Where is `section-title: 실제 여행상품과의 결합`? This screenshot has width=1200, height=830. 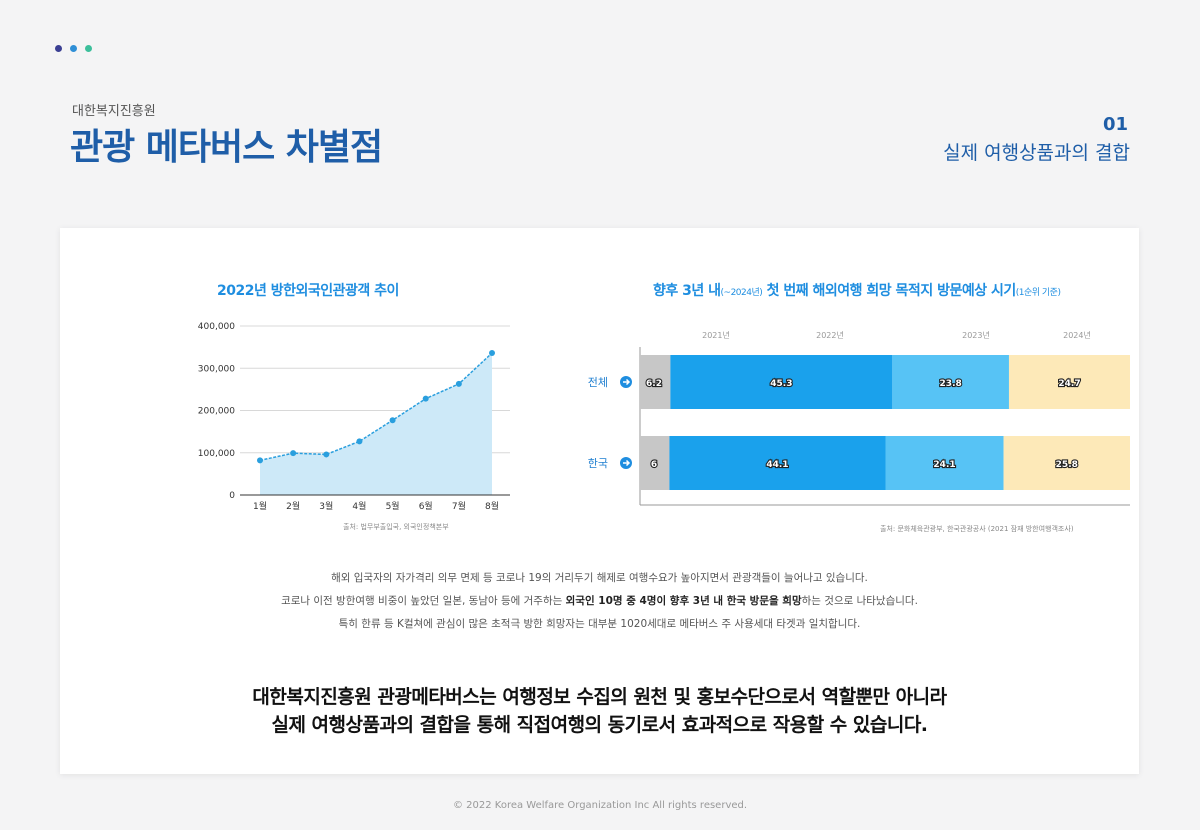 section-title: 실제 여행상품과의 결합 is located at coordinates (1036, 153).